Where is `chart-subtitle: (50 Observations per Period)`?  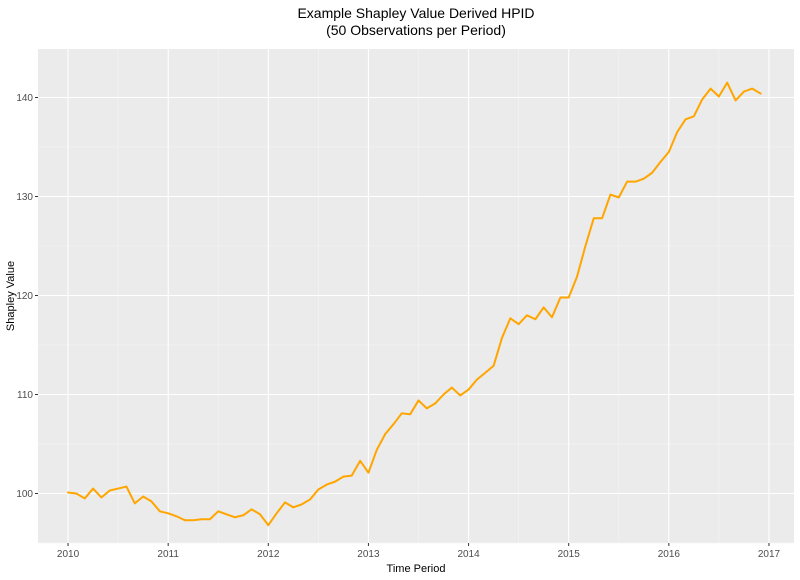
chart-subtitle: (50 Observations per Period) is located at coordinates (416, 30).